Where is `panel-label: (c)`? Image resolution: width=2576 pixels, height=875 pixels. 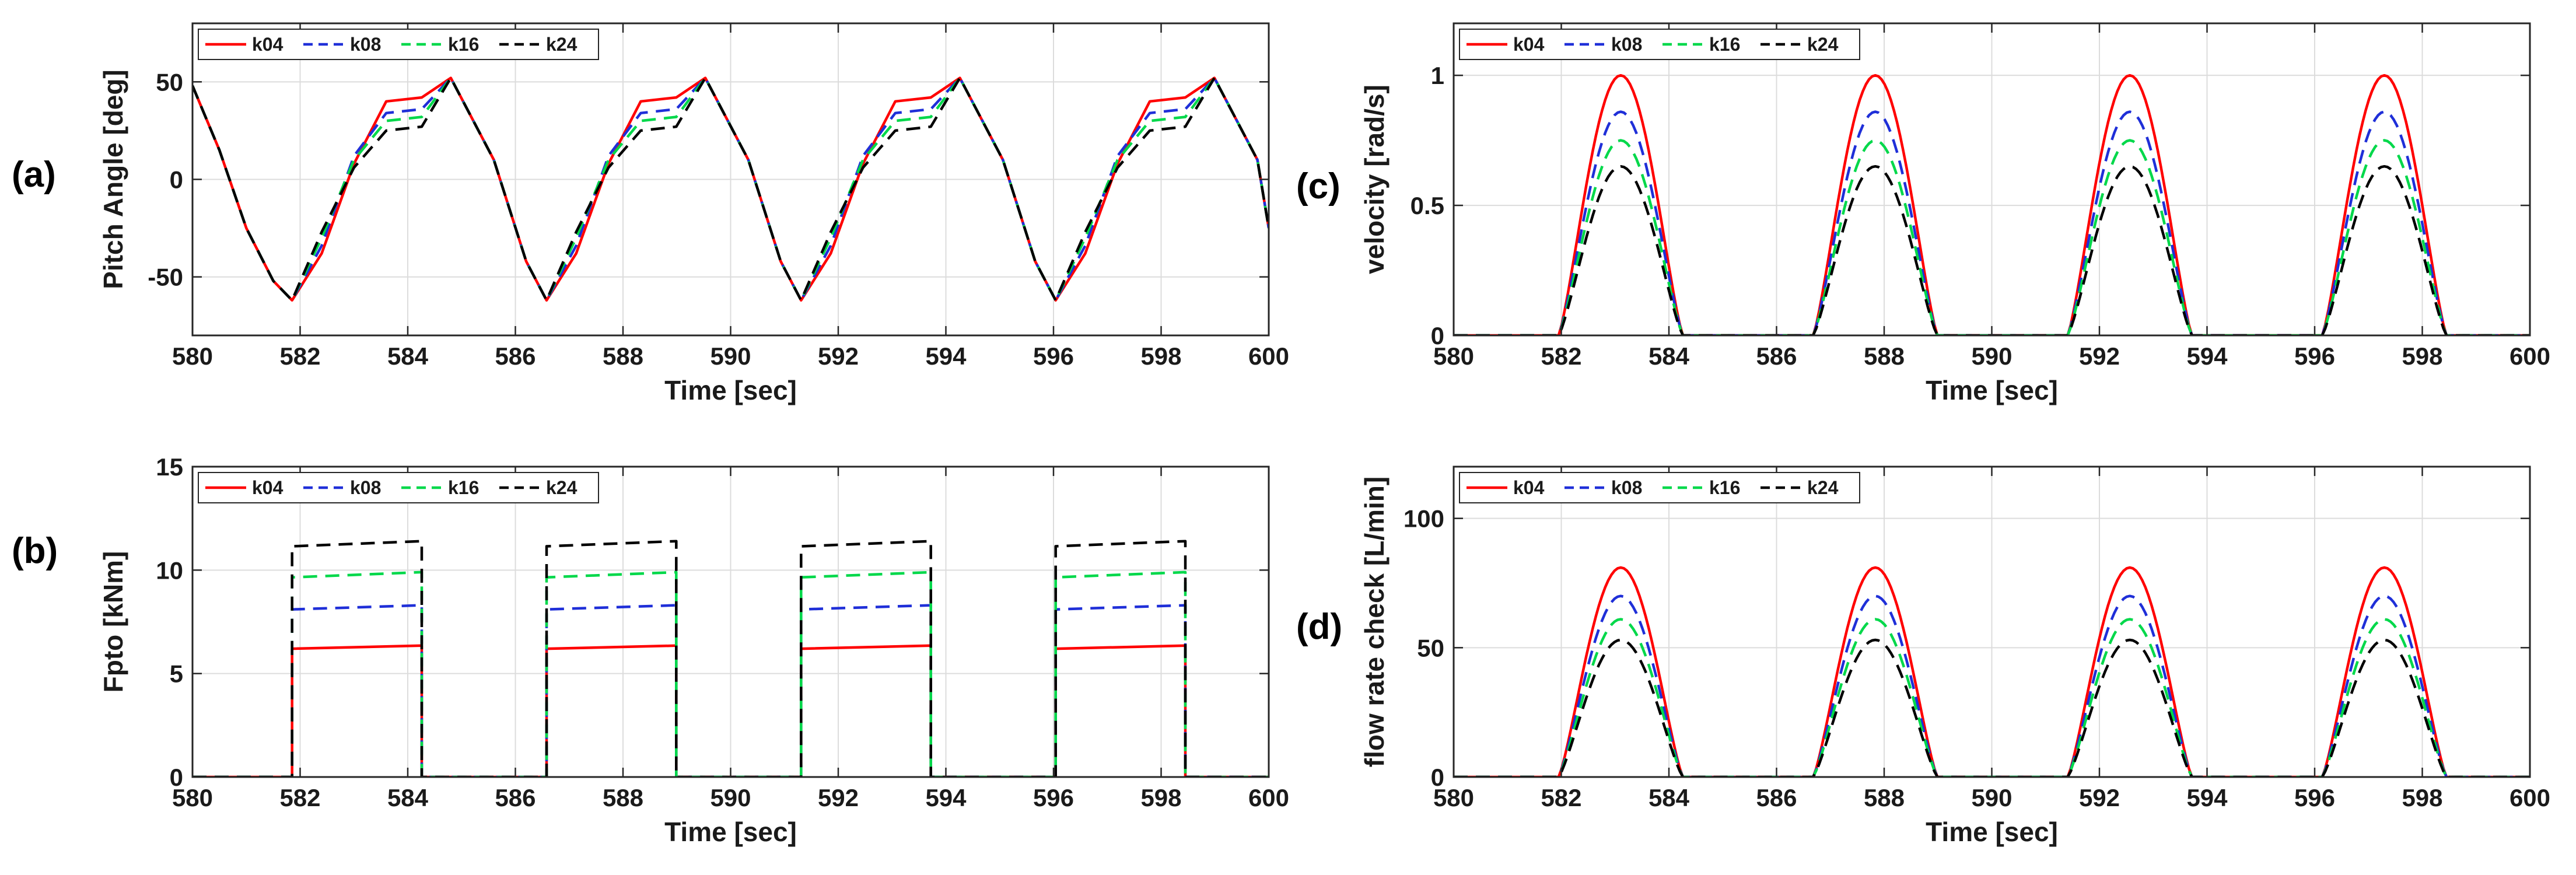 panel-label: (c) is located at coordinates (1318, 186).